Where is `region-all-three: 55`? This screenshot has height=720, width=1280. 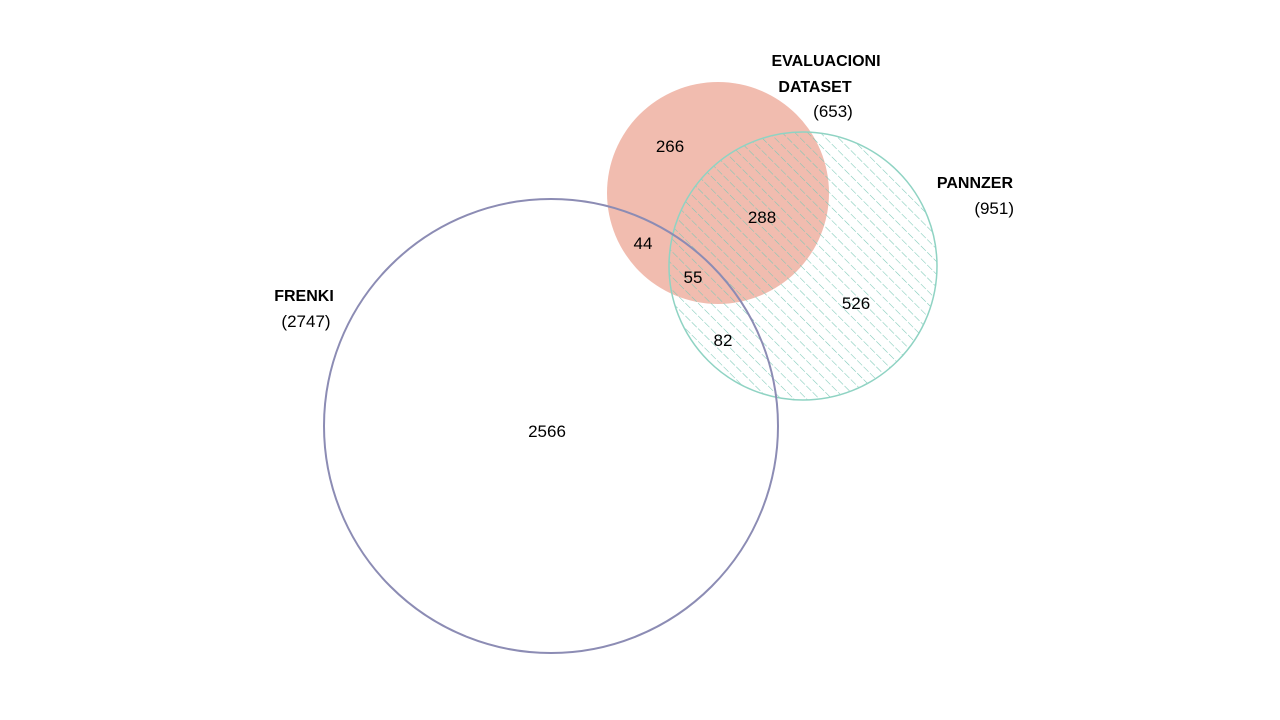
region-all-three: 55 is located at coordinates (693, 277).